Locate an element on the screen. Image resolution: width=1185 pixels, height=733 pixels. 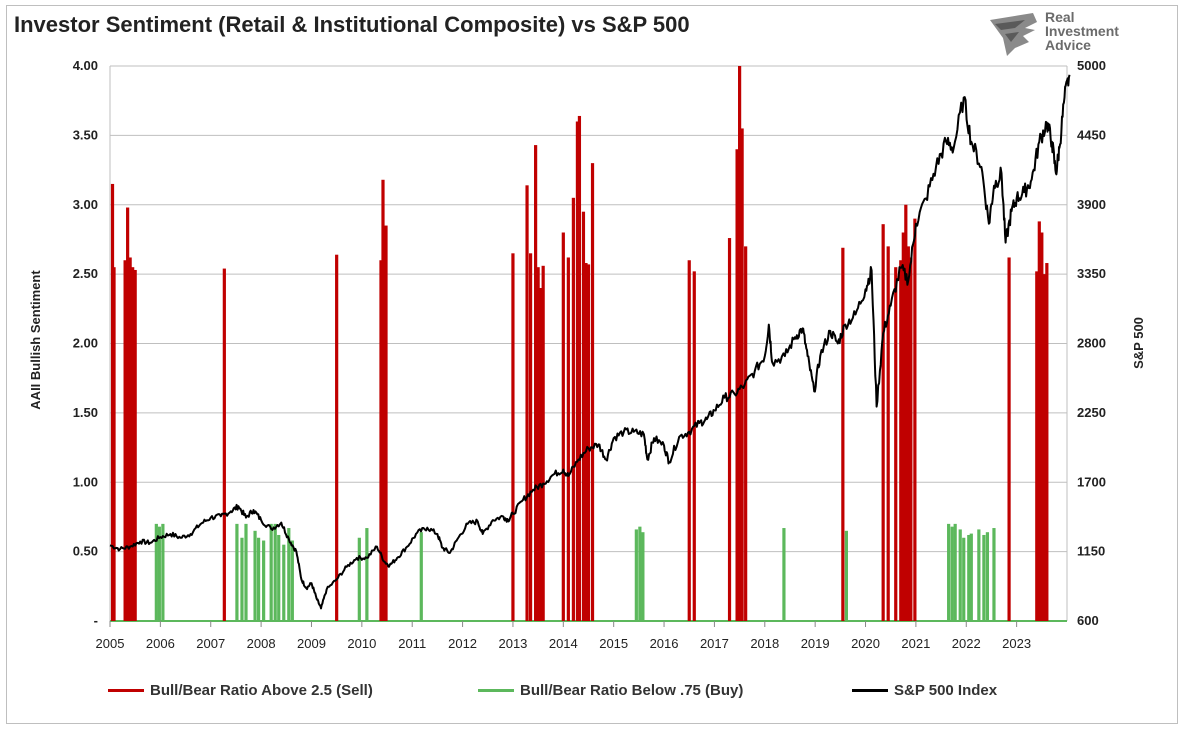
y-tick-label: - is located at coordinates (96, 620).